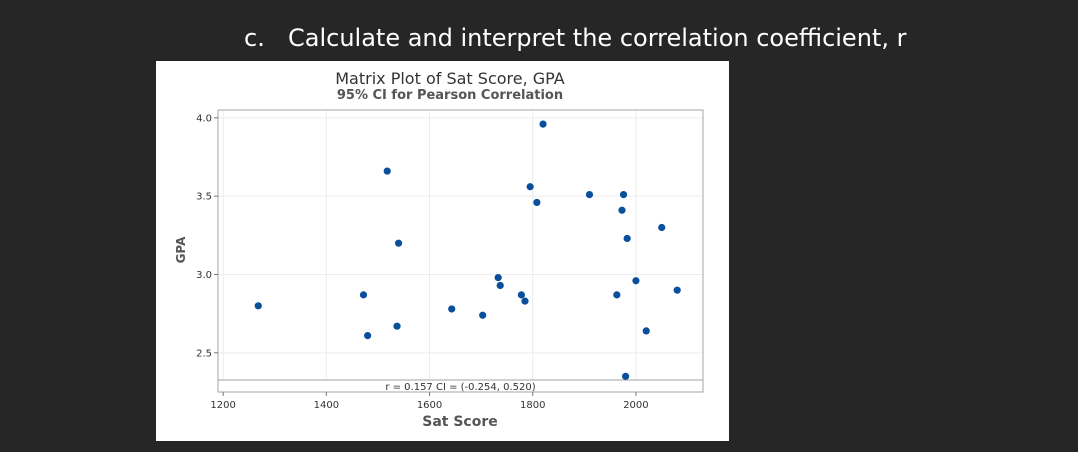  I want to click on chart-title: Matrix Plot of Sat Score, GPA, so click(450, 78).